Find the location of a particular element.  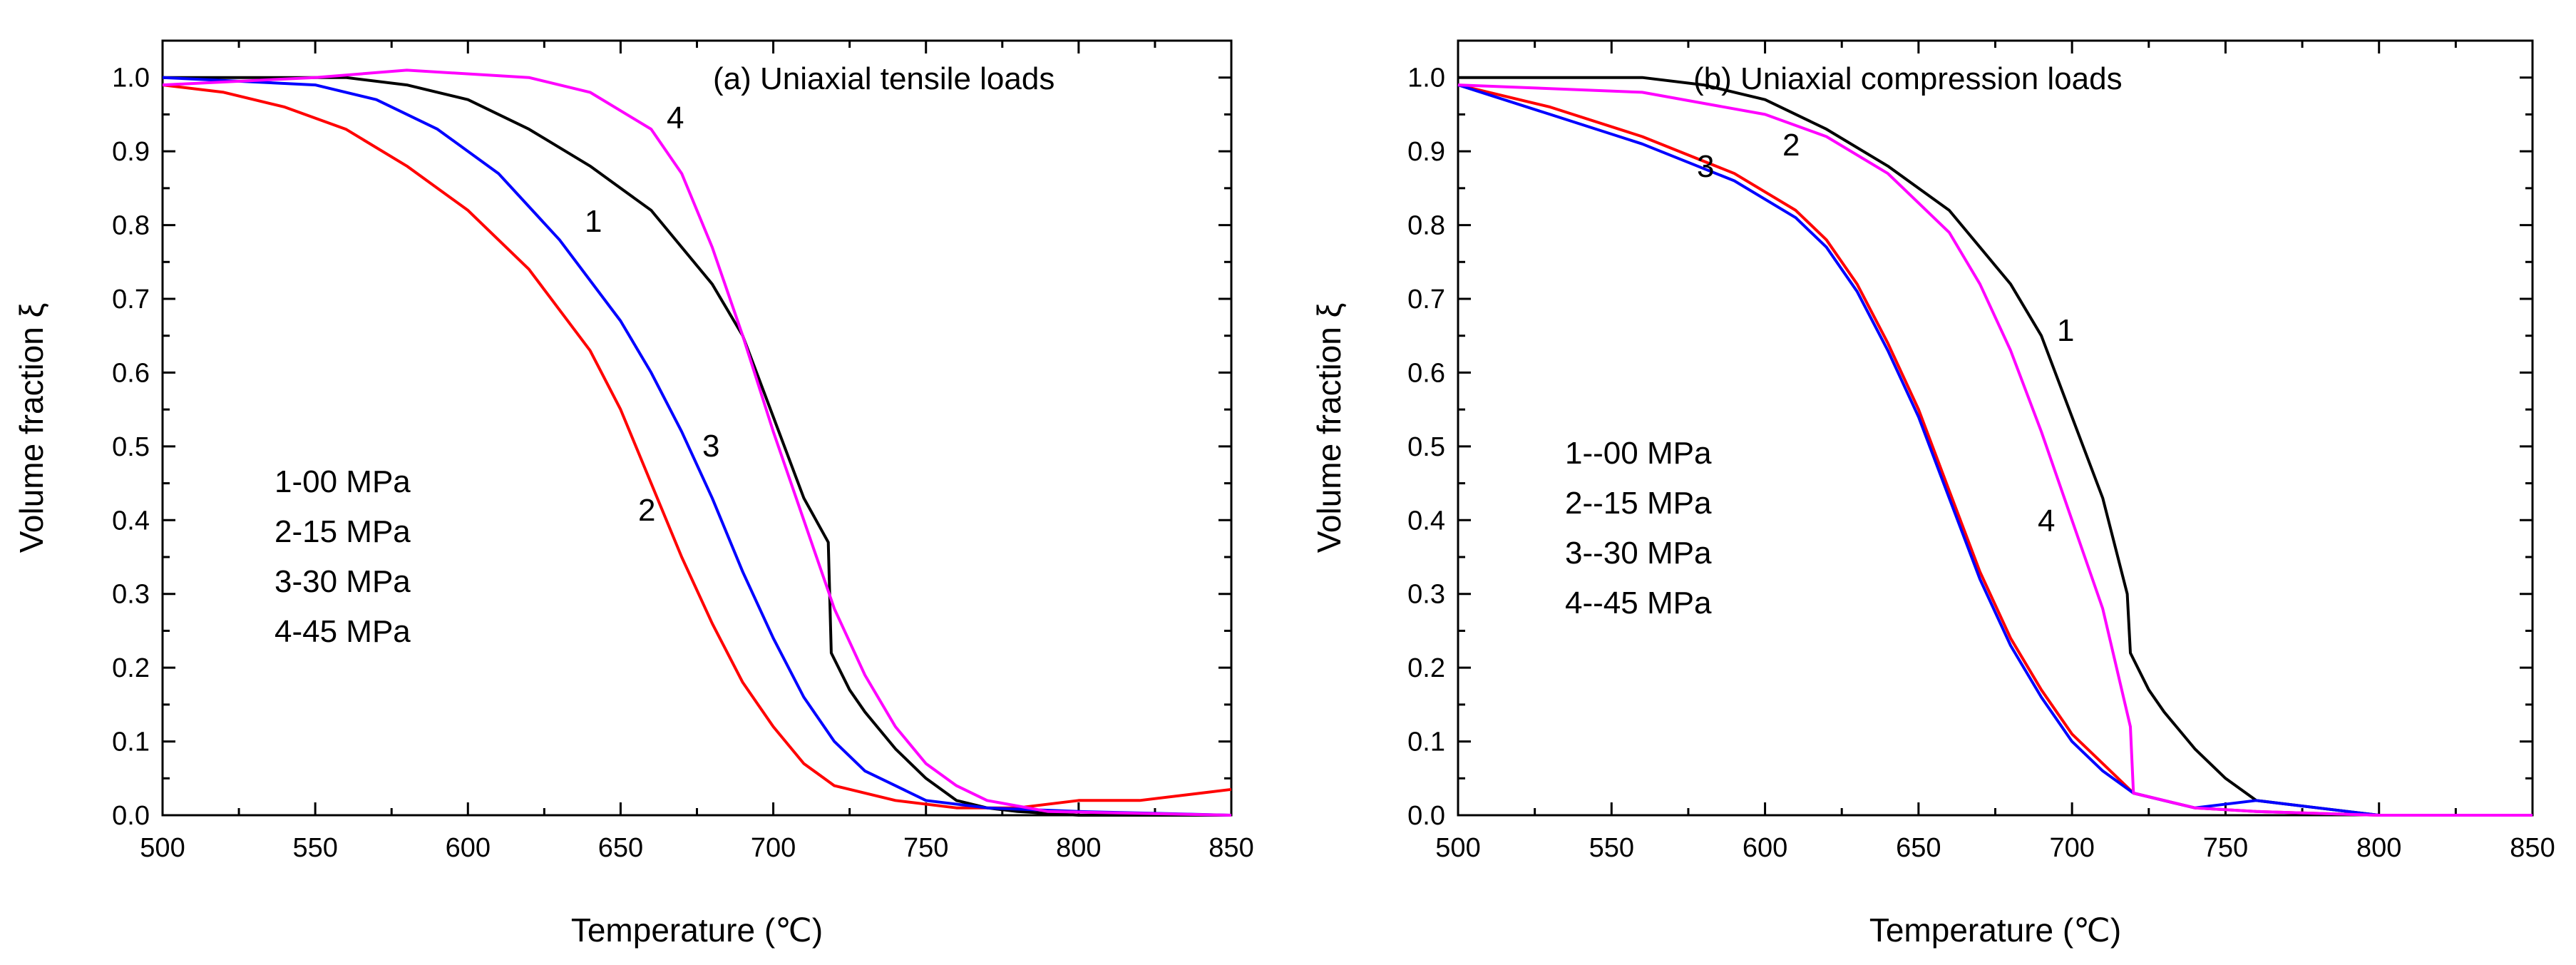

legend-line: 3--30 MPa is located at coordinates (1638, 553).